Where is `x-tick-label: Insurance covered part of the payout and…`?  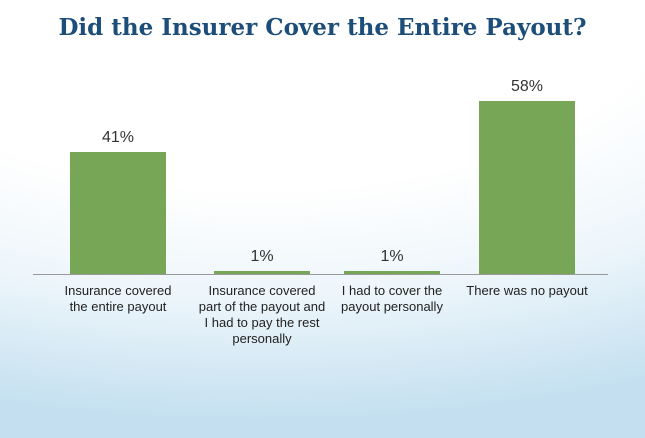 x-tick-label: Insurance covered part of the payout and… is located at coordinates (262, 314).